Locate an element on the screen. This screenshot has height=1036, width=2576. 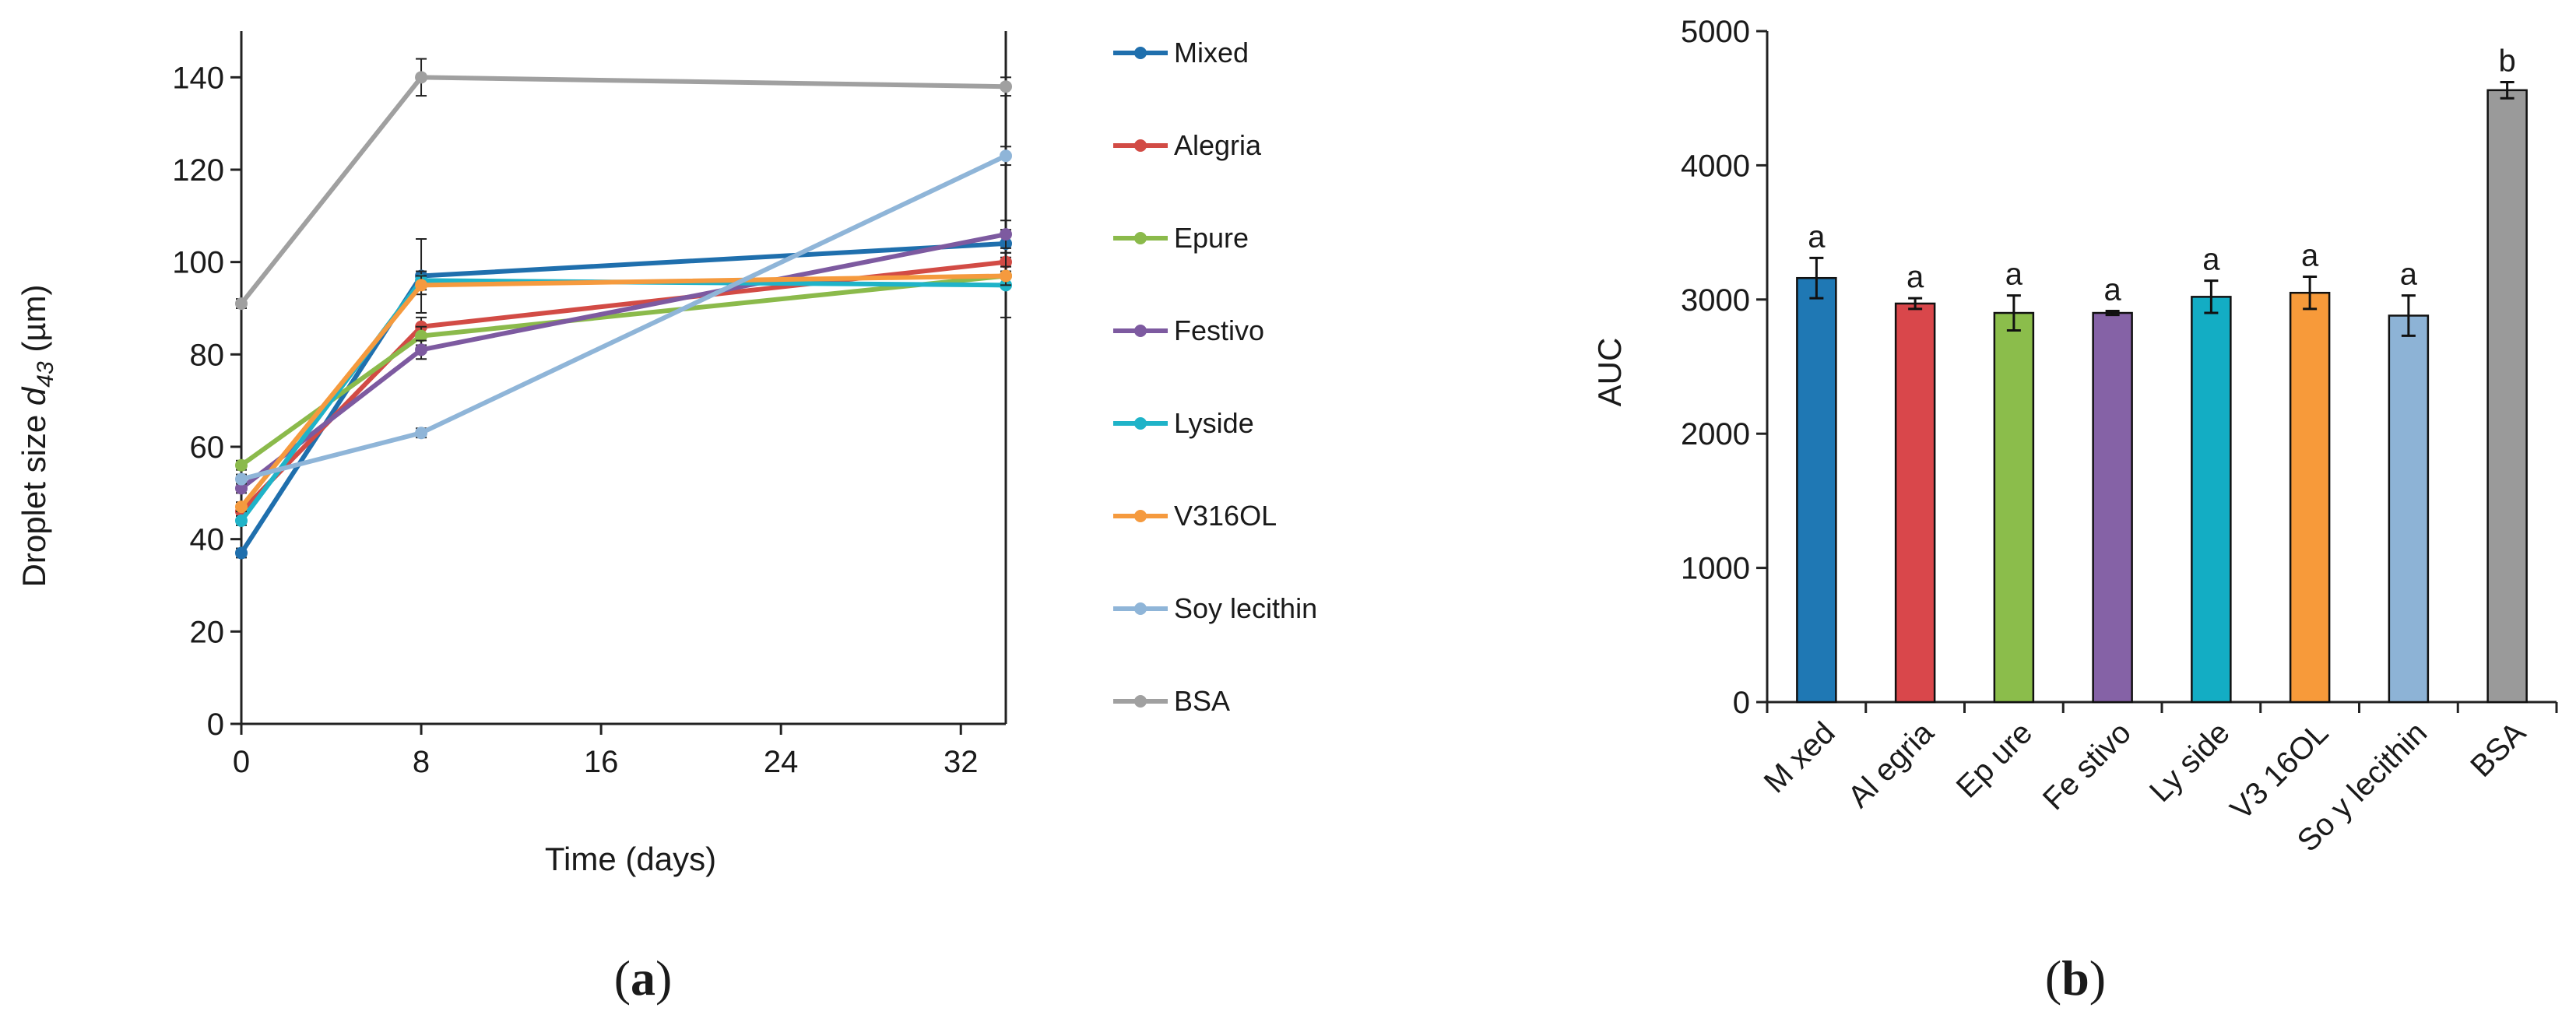
legend-item-soy-lecithin: Soy lecithin is located at coordinates (1215, 608).